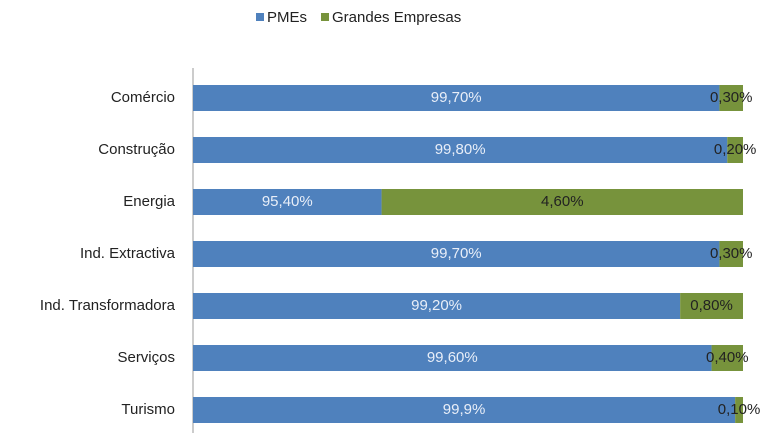  I want to click on value-label: 0,20%, so click(735, 149).